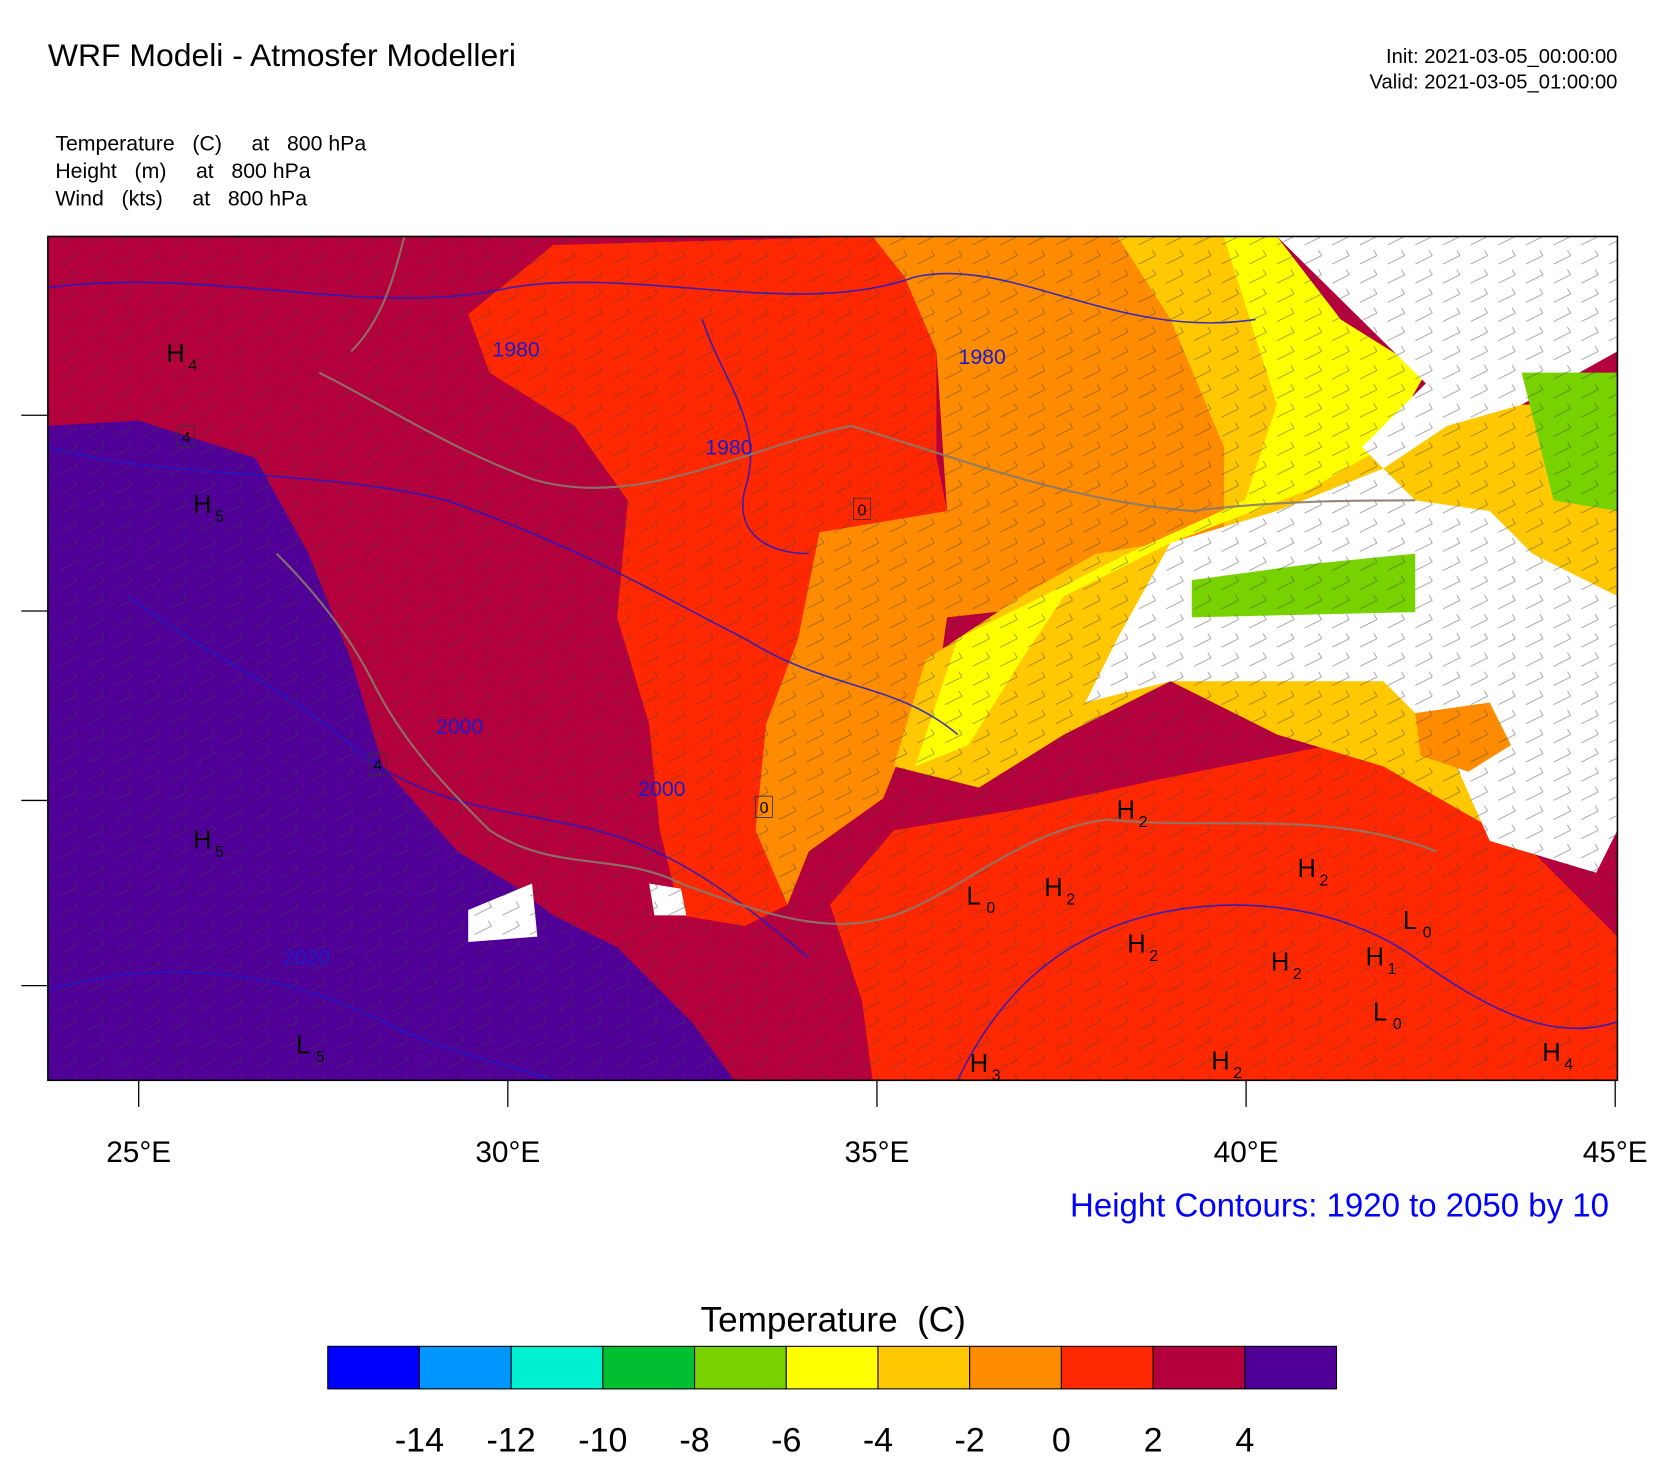 The height and width of the screenshot is (1470, 1660). I want to click on colorbar-label: 4, so click(1244, 1441).